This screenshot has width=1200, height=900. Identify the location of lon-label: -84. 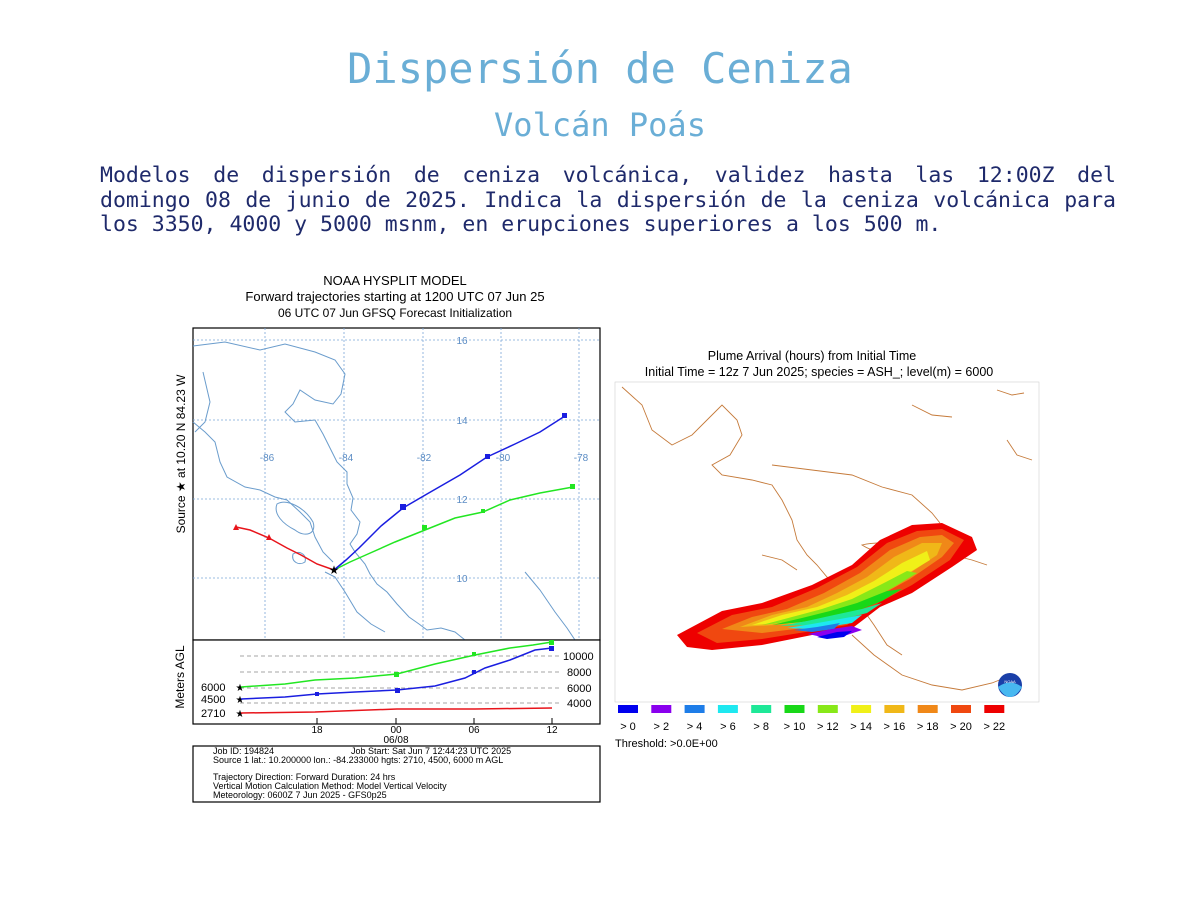
(346, 458).